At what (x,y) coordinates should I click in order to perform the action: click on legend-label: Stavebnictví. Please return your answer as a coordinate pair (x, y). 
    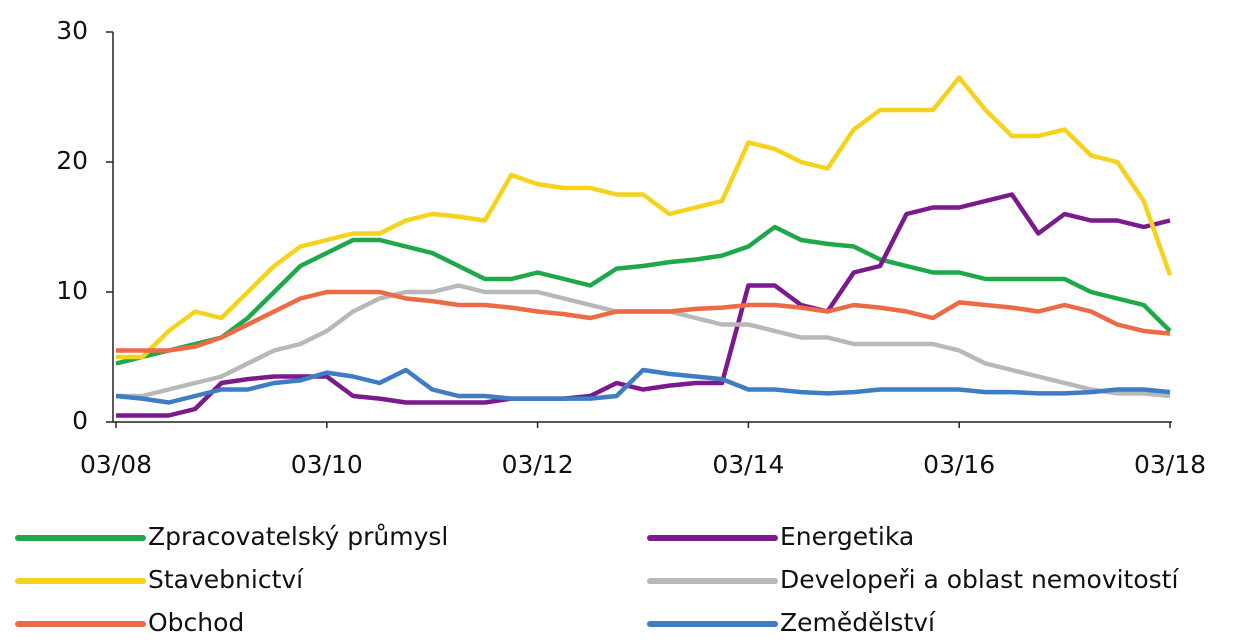
    Looking at the image, I should click on (226, 579).